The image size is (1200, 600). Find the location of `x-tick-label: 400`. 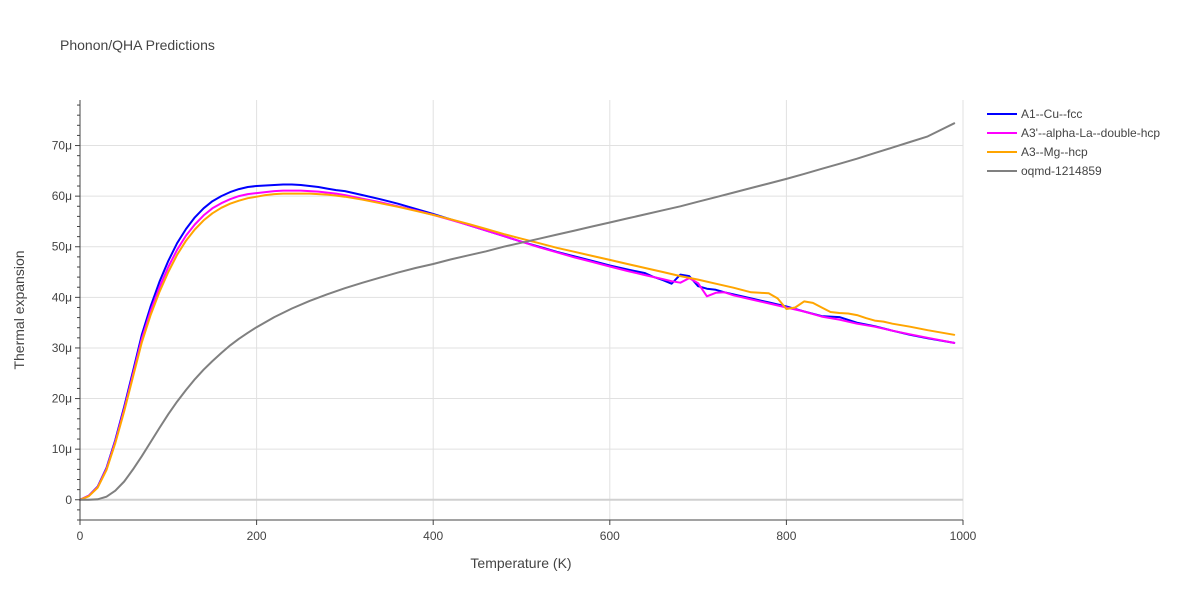

x-tick-label: 400 is located at coordinates (433, 536).